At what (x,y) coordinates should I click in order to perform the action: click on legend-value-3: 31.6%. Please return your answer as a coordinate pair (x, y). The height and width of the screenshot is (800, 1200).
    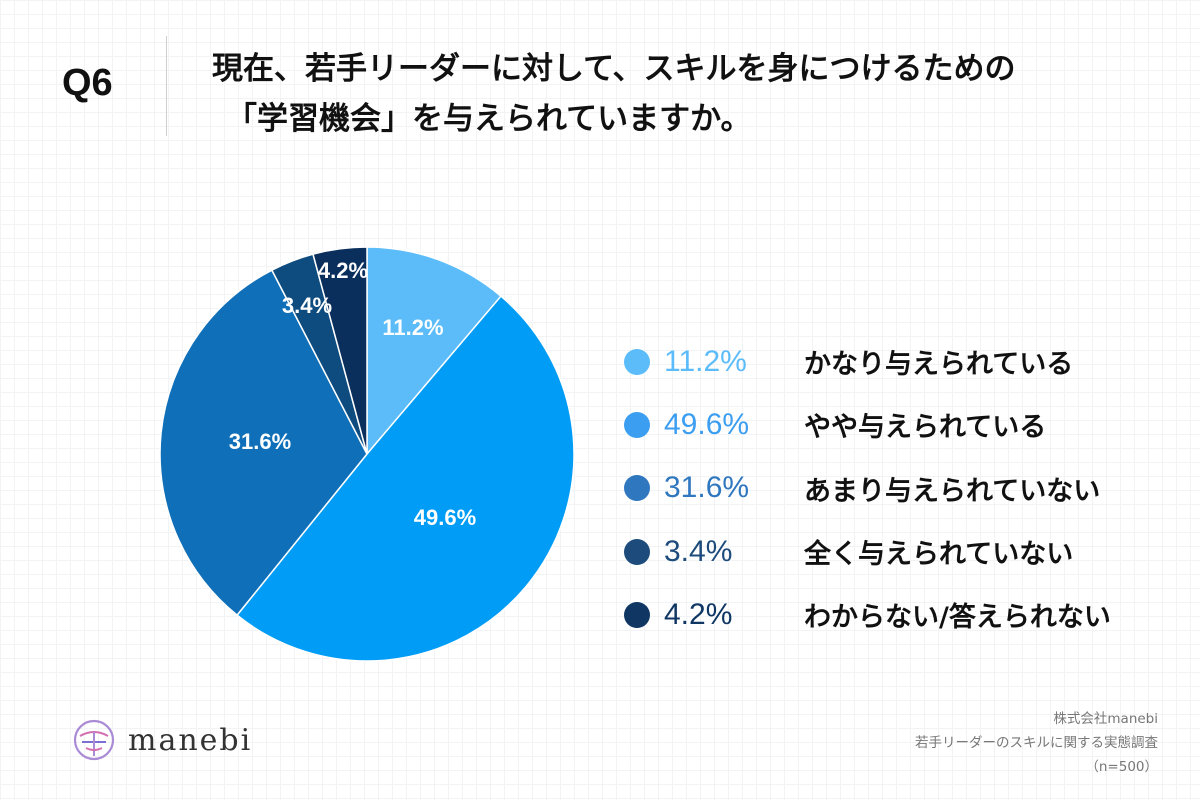
    Looking at the image, I should click on (707, 488).